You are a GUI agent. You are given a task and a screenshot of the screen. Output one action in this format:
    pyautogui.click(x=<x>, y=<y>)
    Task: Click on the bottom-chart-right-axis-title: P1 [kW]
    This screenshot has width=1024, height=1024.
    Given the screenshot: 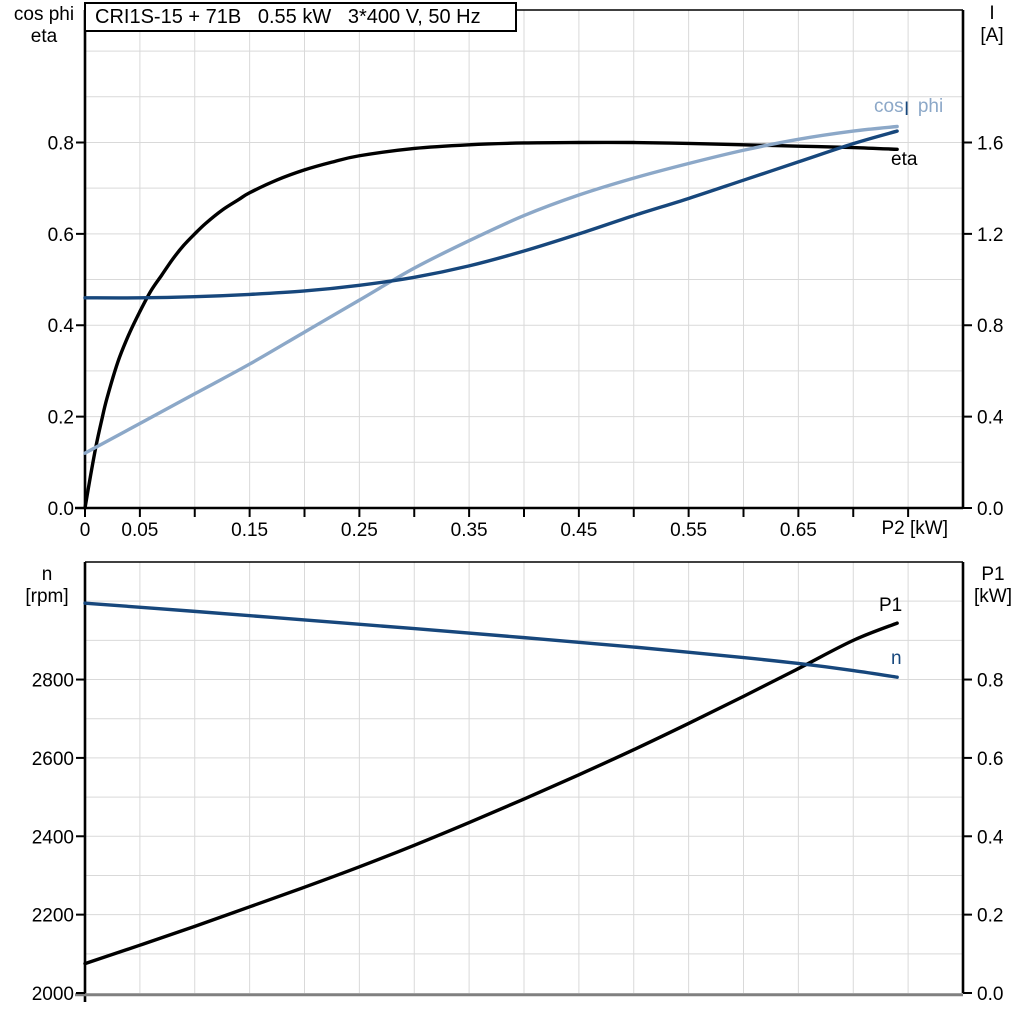 What is the action you would take?
    pyautogui.click(x=993, y=586)
    